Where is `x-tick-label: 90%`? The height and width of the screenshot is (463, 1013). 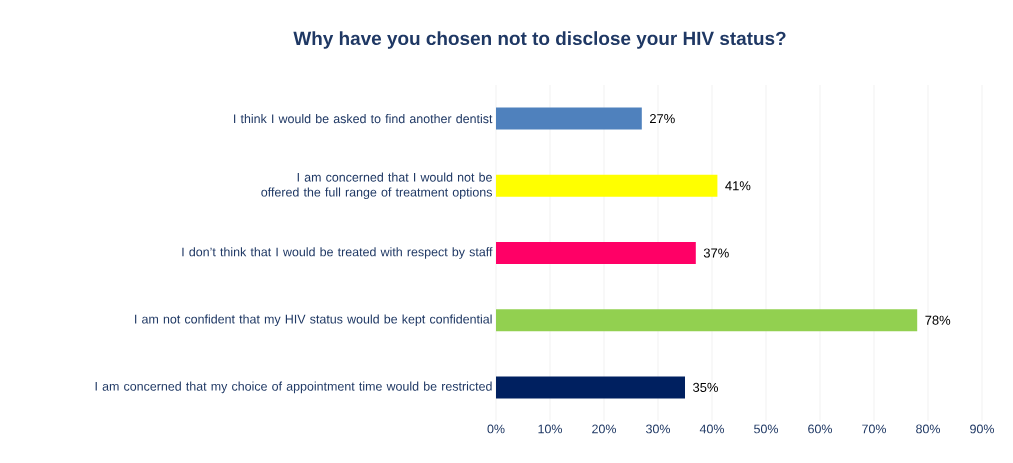
x-tick-label: 90% is located at coordinates (982, 429).